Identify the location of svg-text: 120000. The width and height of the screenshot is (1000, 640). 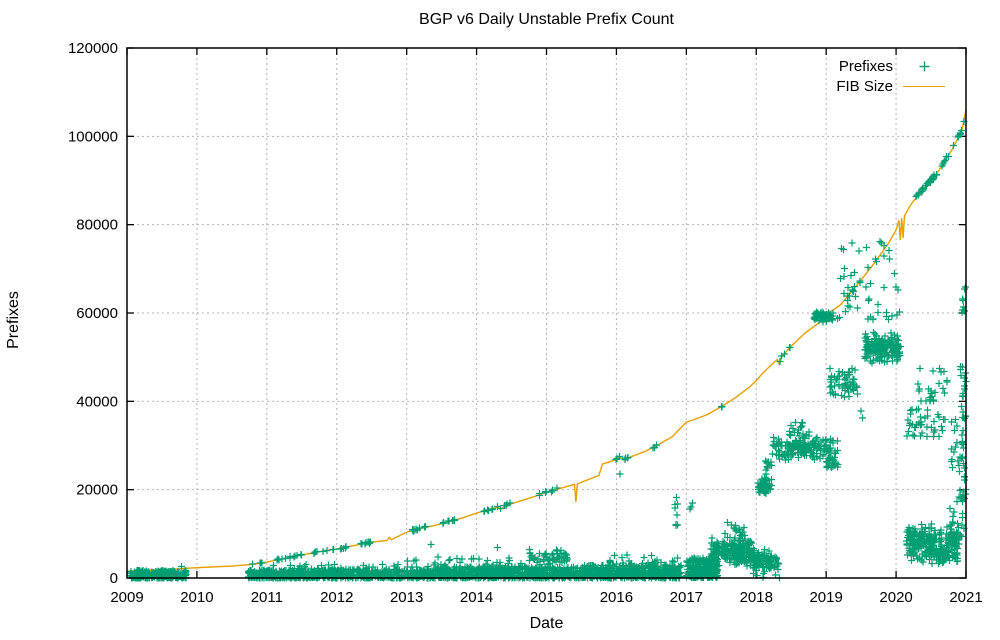
(93, 48).